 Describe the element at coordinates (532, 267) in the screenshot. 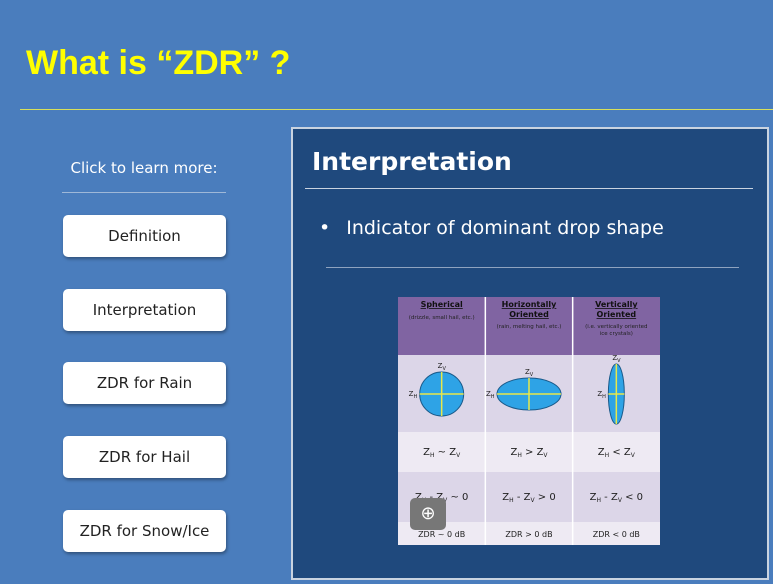

I see `bullet-rule` at that location.